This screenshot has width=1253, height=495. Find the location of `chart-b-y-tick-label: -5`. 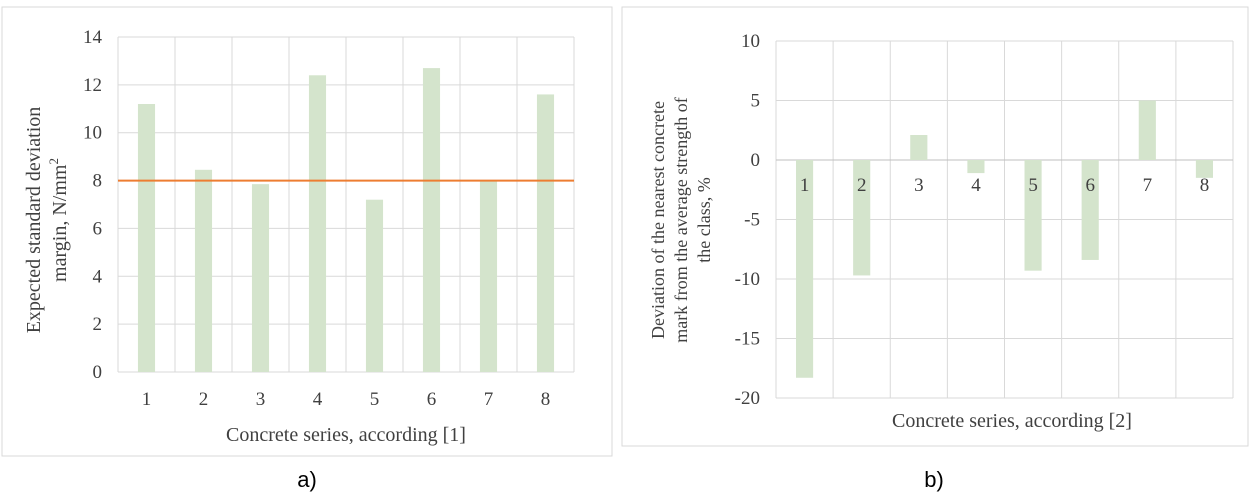

chart-b-y-tick-label: -5 is located at coordinates (752, 220).